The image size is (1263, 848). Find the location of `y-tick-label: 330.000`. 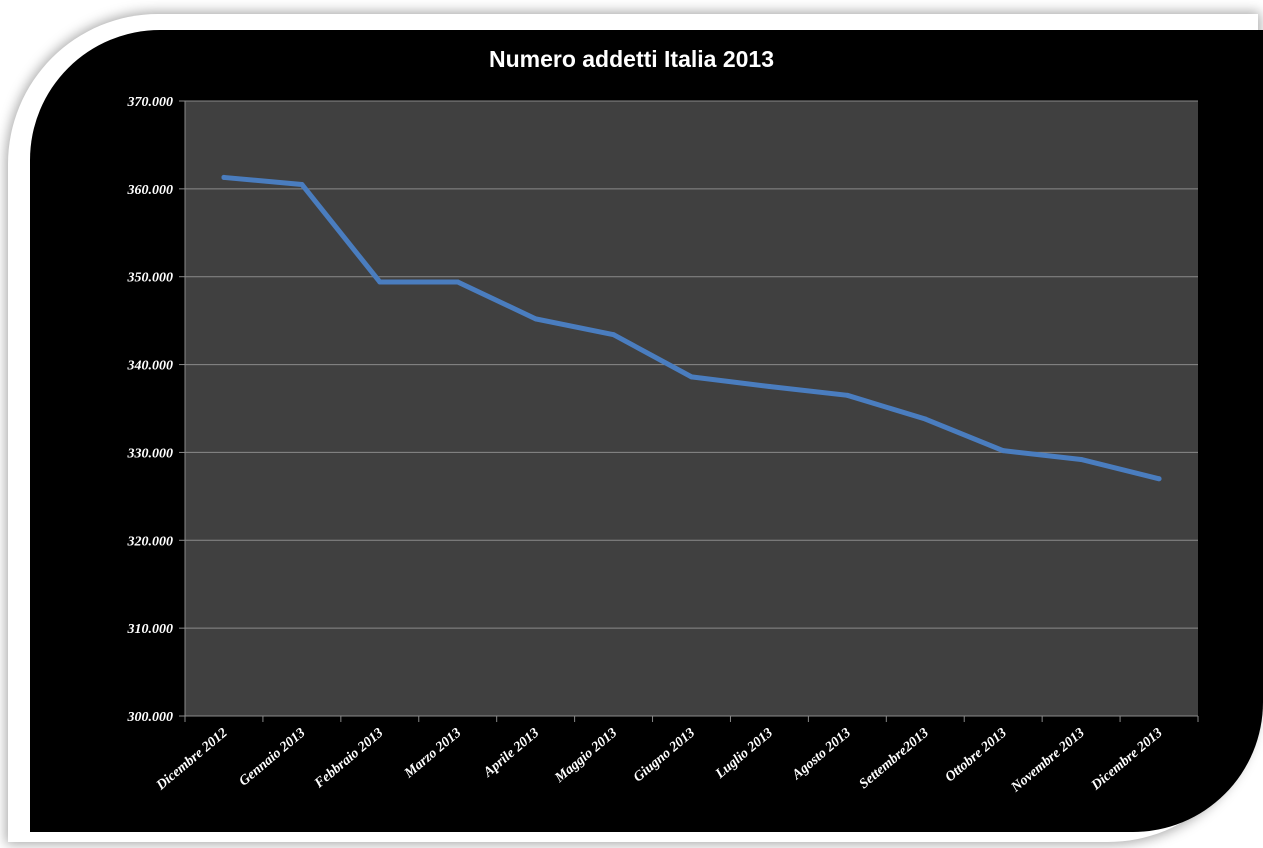

y-tick-label: 330.000 is located at coordinates (150, 453).